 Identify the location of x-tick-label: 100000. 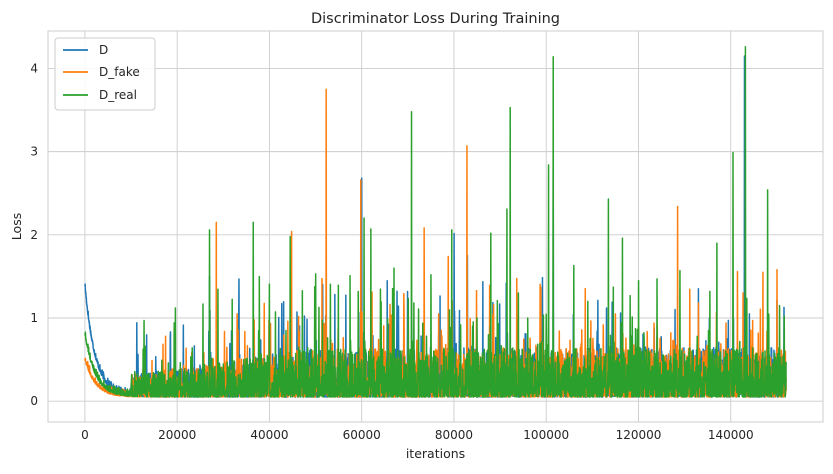
(546, 435).